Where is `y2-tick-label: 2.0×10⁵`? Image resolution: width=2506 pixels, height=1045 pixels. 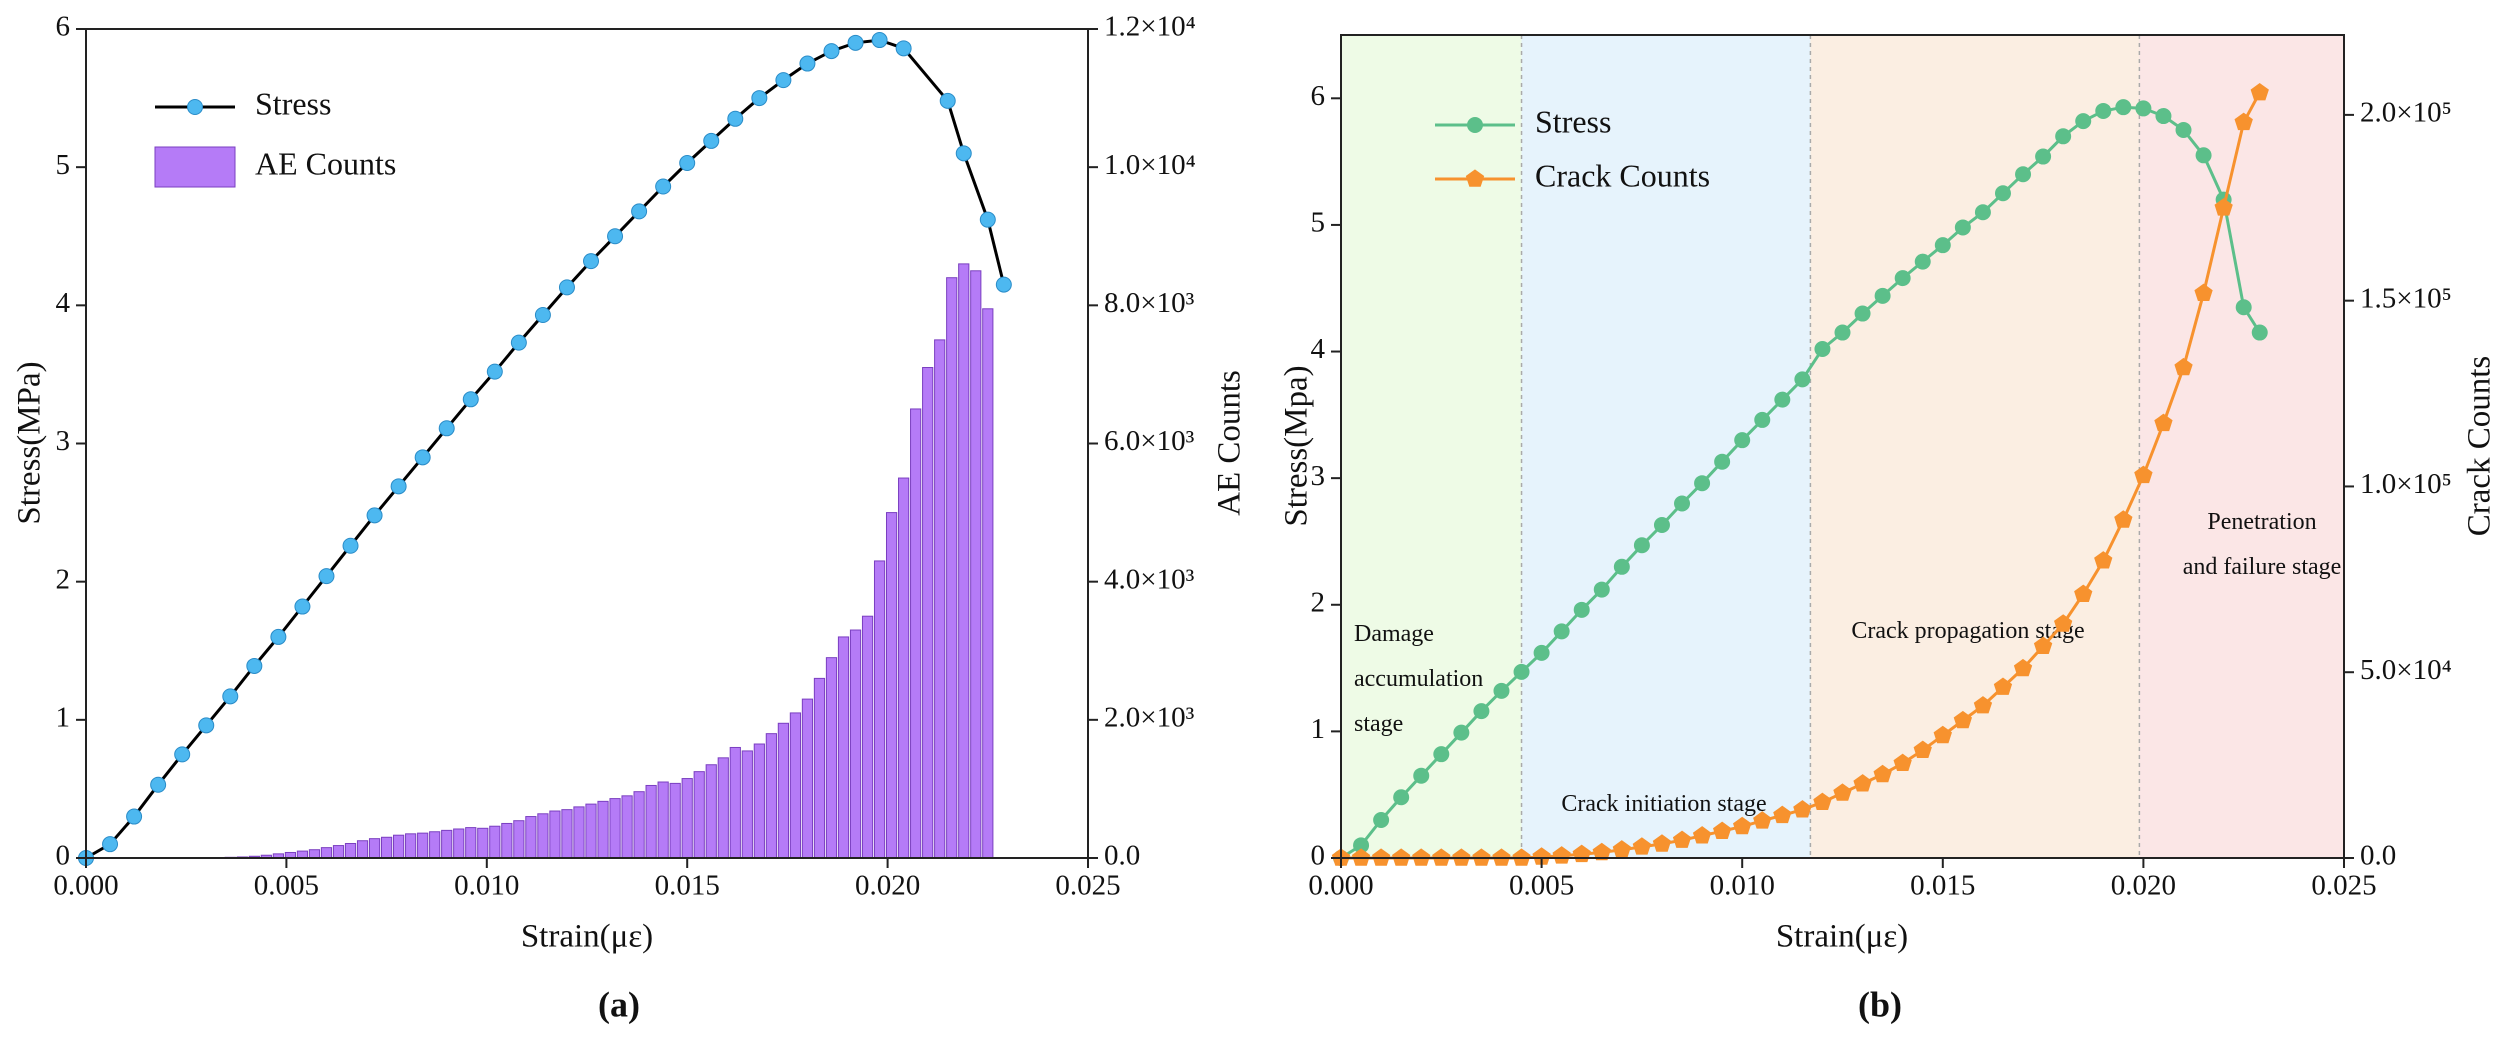
y2-tick-label: 2.0×10⁵ is located at coordinates (2406, 113).